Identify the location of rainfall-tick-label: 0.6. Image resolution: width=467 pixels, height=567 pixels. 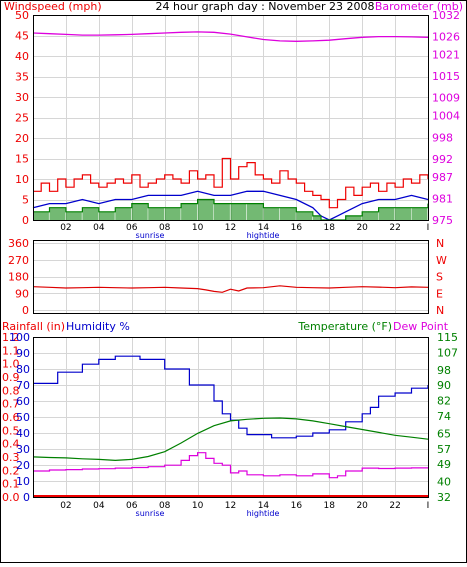
(11, 417).